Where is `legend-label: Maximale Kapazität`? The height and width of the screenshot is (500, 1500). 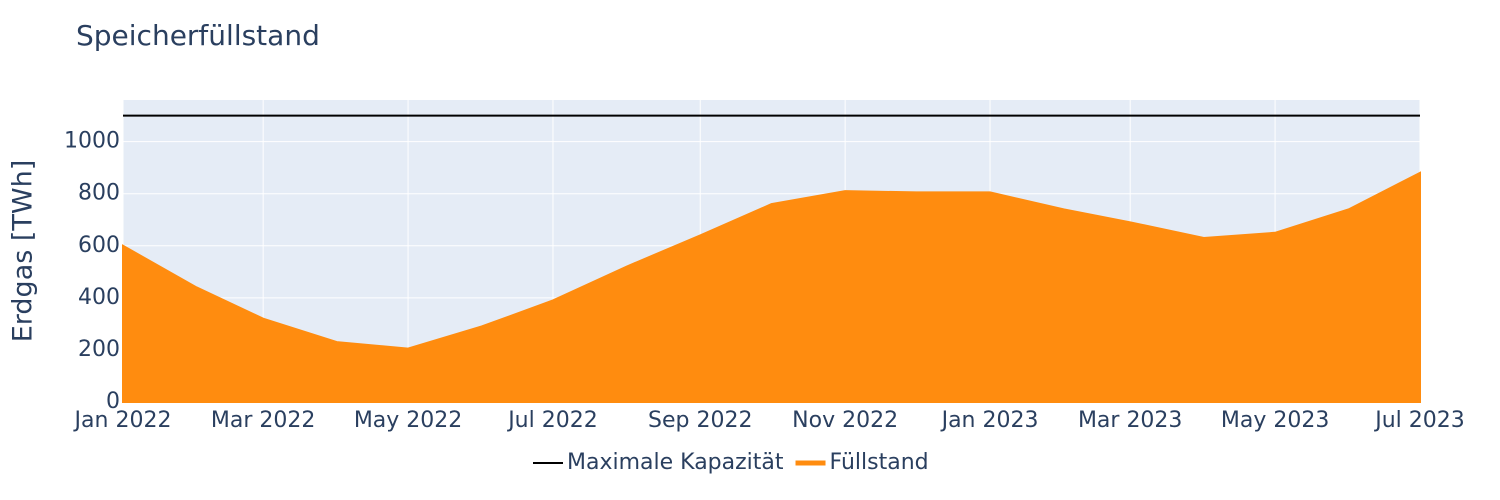 legend-label: Maximale Kapazität is located at coordinates (675, 462).